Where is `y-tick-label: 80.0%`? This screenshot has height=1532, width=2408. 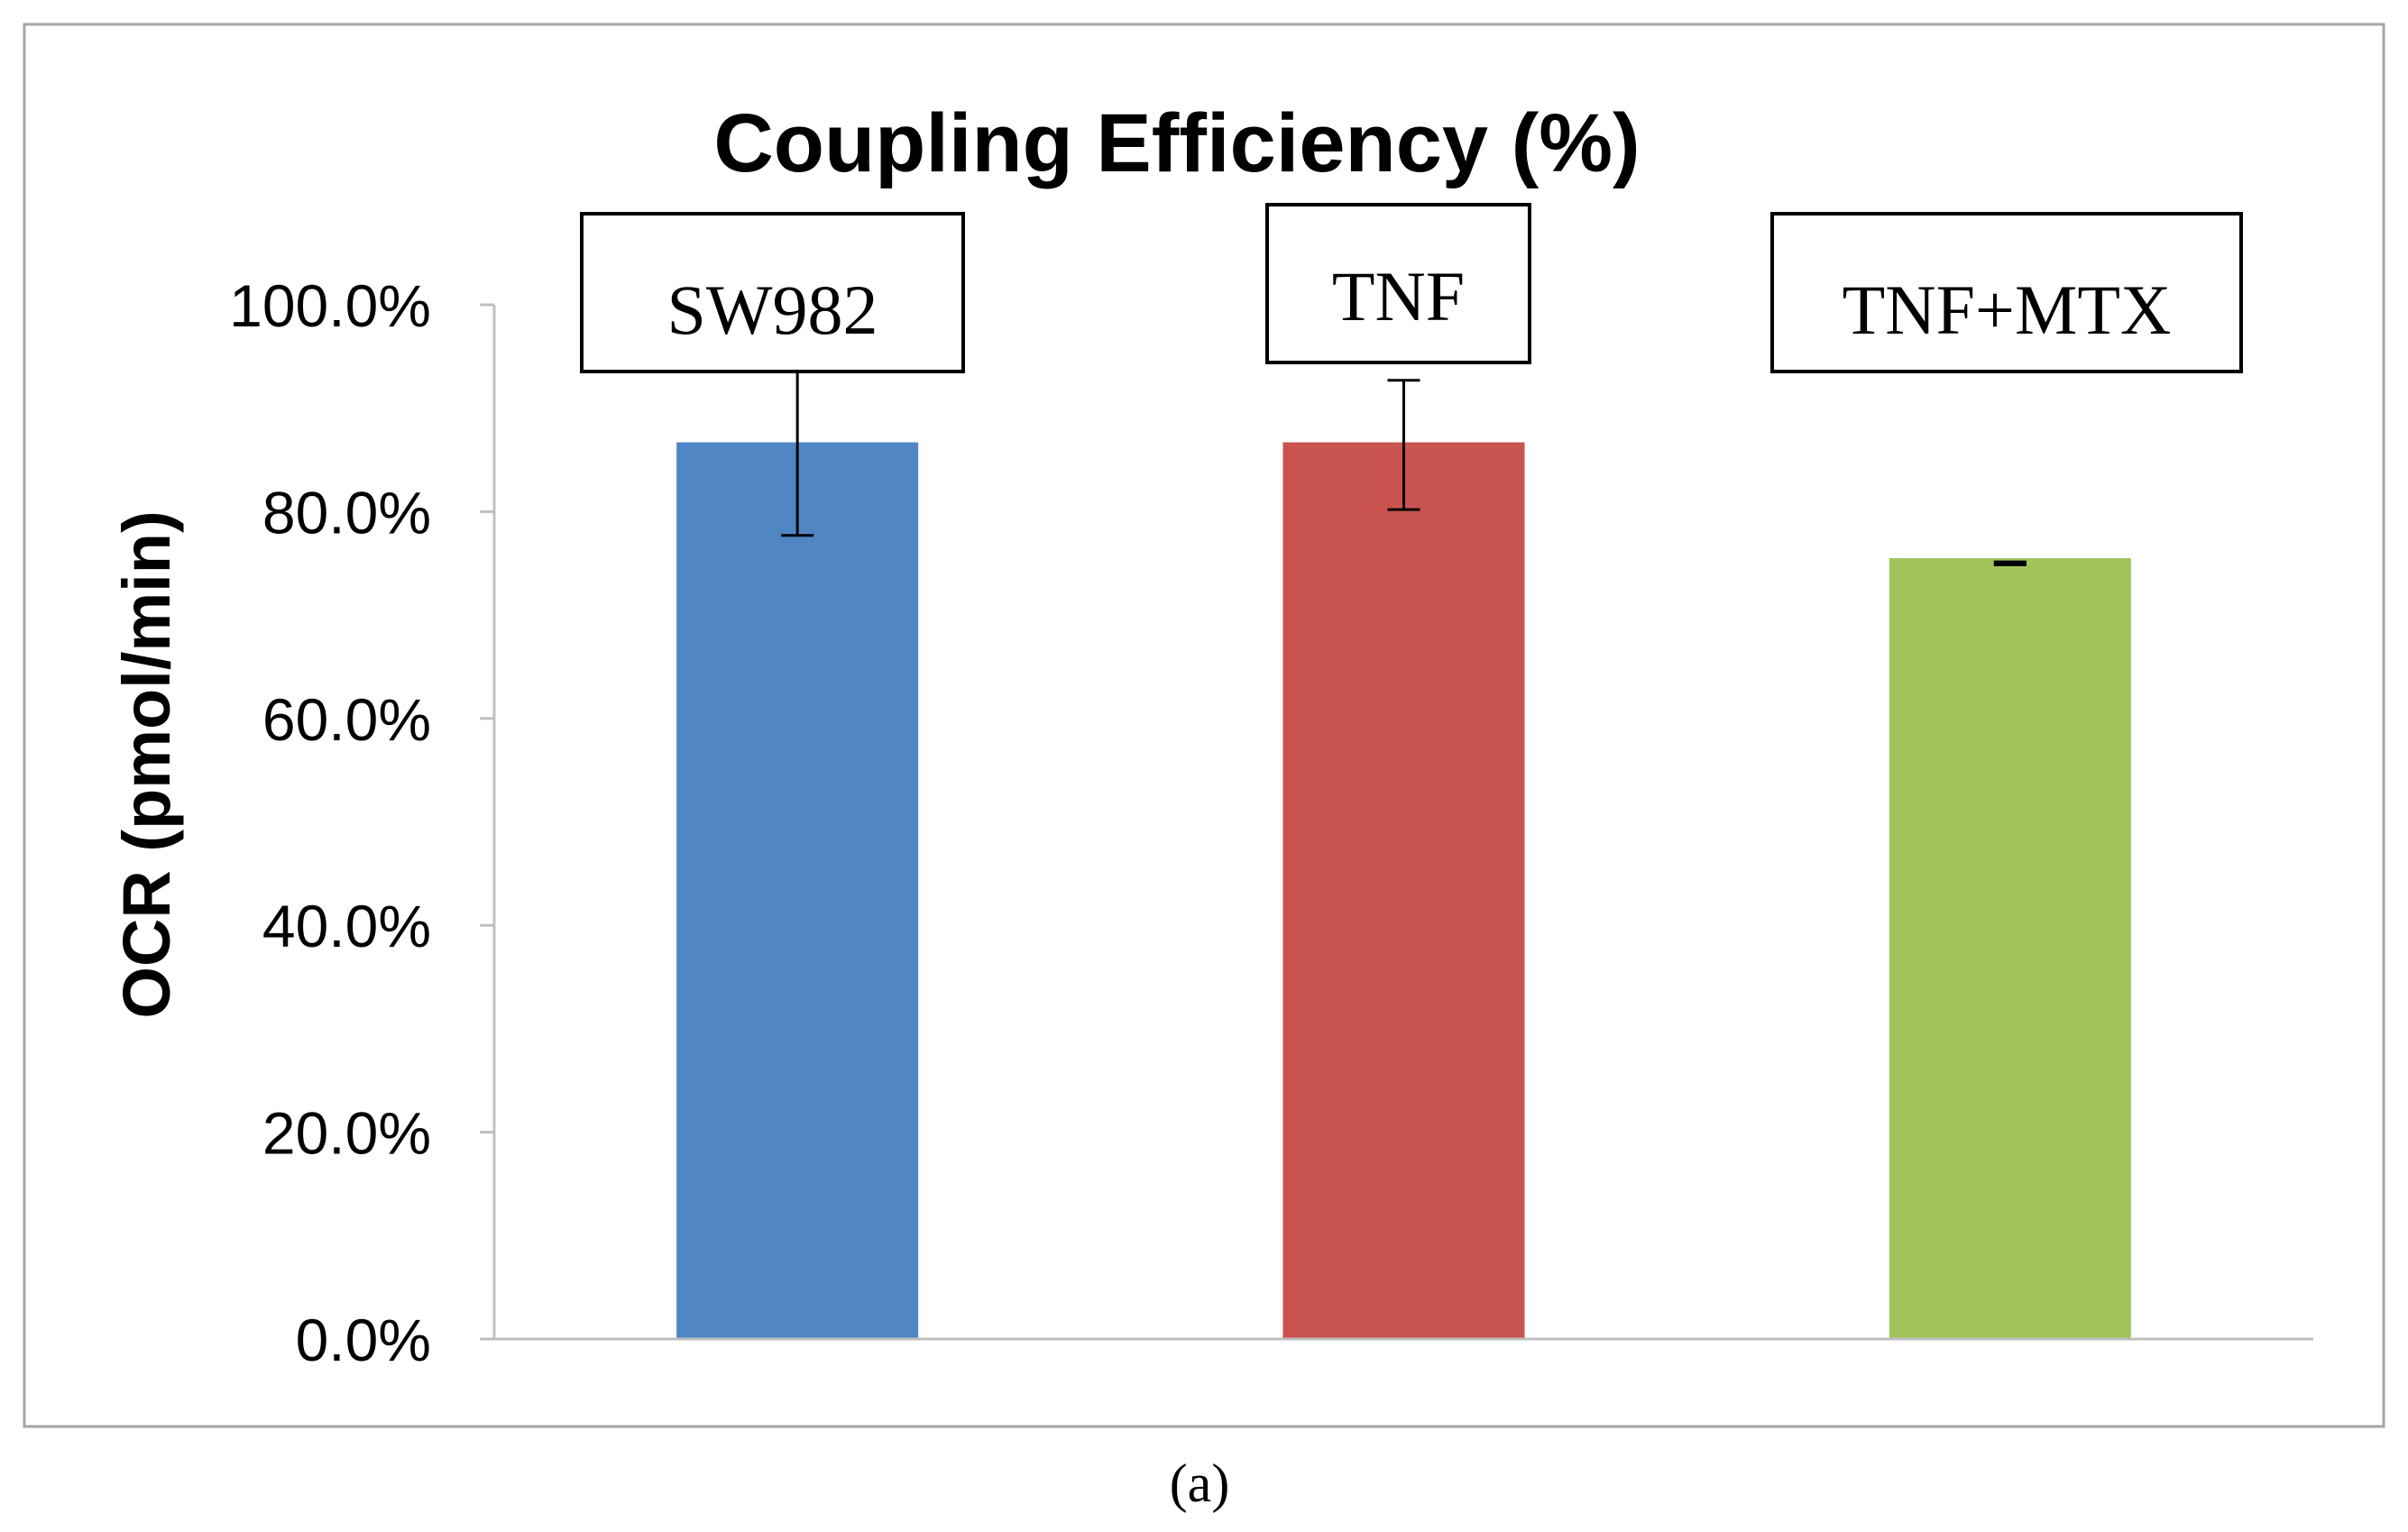 y-tick-label: 80.0% is located at coordinates (346, 512).